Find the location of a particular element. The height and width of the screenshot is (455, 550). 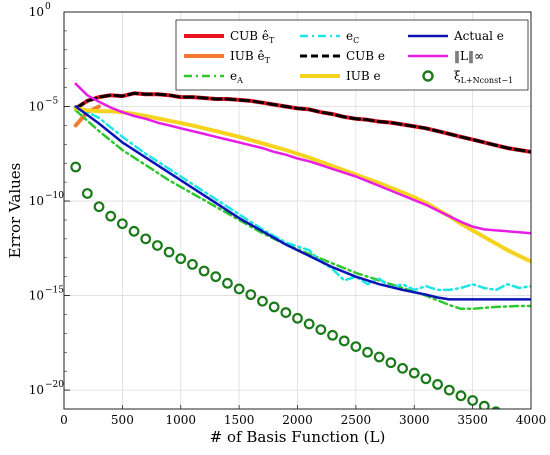

legend-entry-label: IUB e is located at coordinates (363, 76).